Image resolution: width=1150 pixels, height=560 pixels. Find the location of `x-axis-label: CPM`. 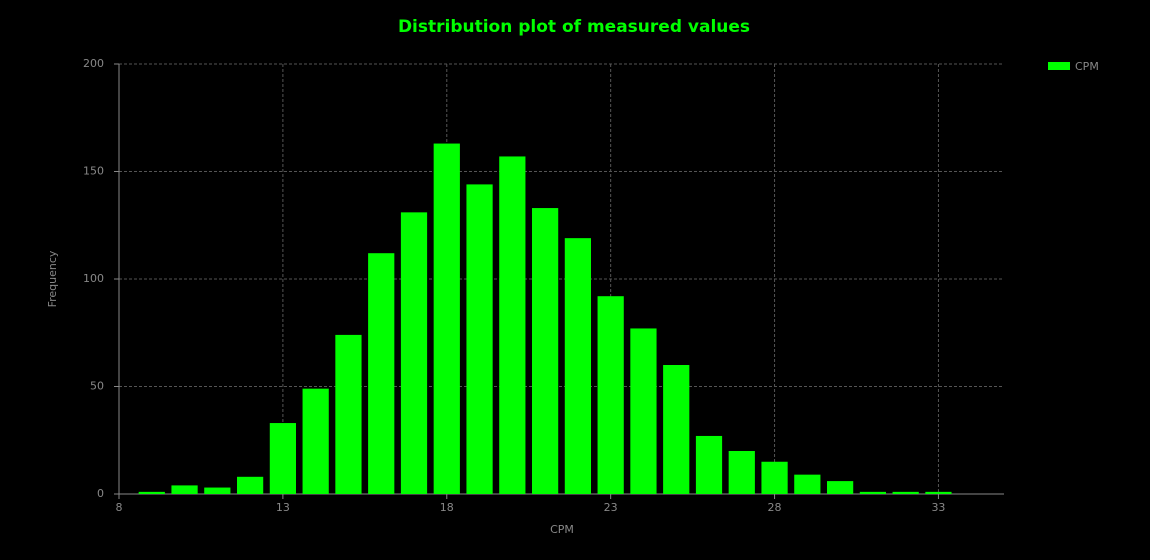

x-axis-label: CPM is located at coordinates (562, 529).